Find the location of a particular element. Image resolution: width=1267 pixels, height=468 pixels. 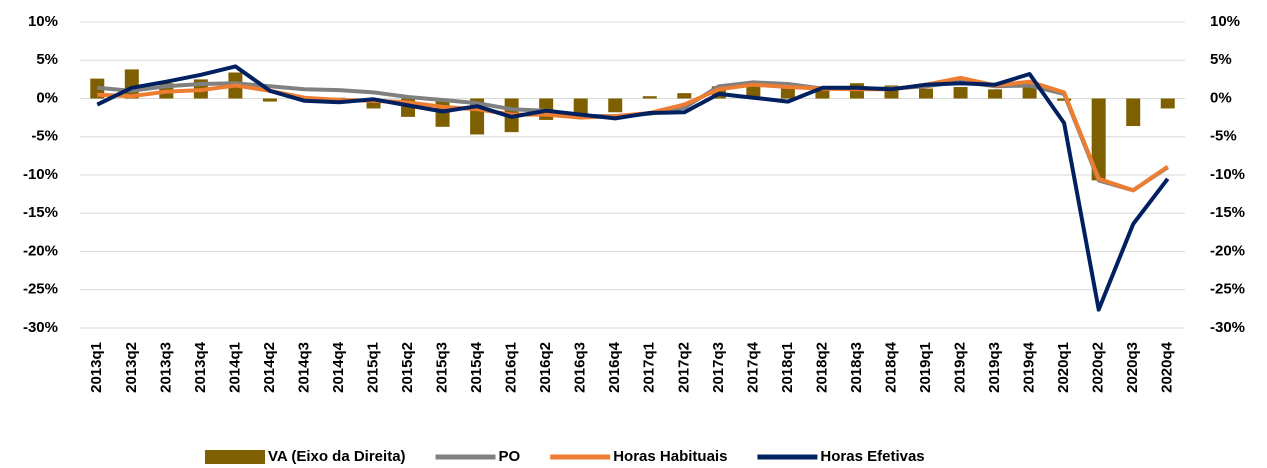

y2-tick-label: 0% is located at coordinates (1221, 97).